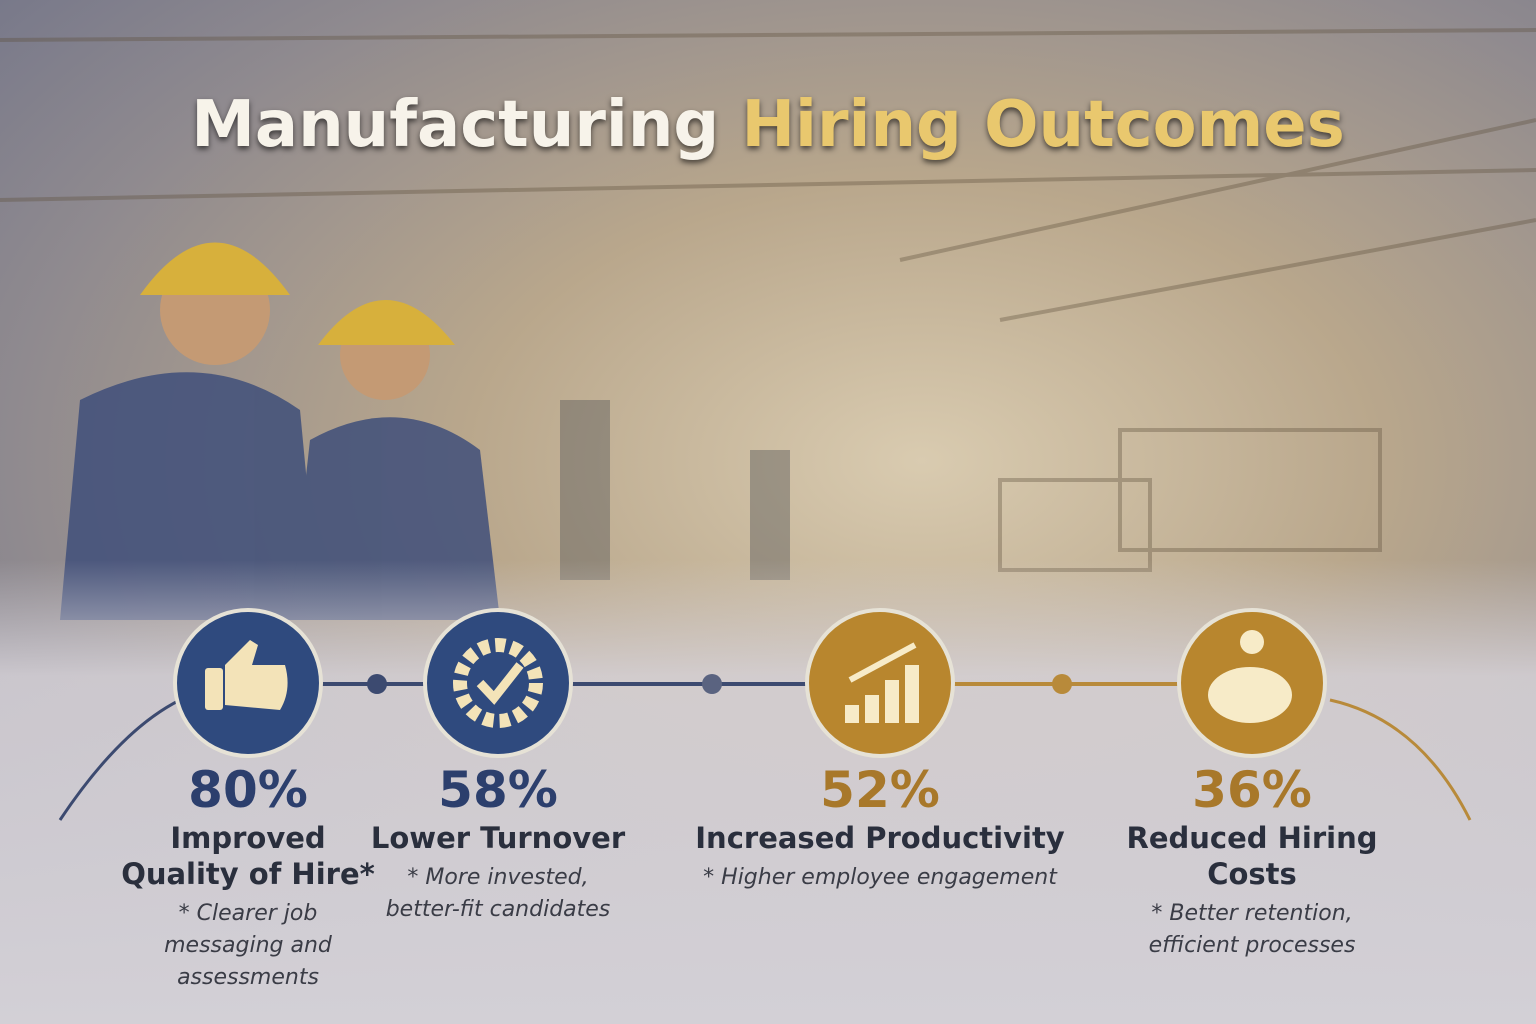 Image resolution: width=1536 pixels, height=1024 pixels. I want to click on stat-label: Increased Productivity, so click(880, 838).